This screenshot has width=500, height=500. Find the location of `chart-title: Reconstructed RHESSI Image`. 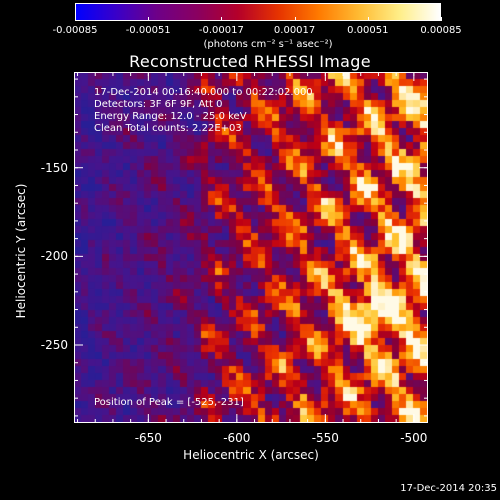

chart-title: Reconstructed RHESSI Image is located at coordinates (250, 61).